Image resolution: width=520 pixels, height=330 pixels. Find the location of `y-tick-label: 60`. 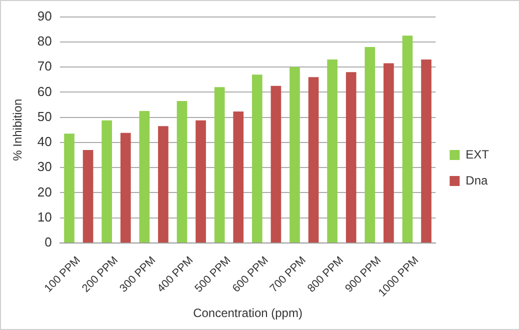

y-tick-label: 60 is located at coordinates (44, 91).